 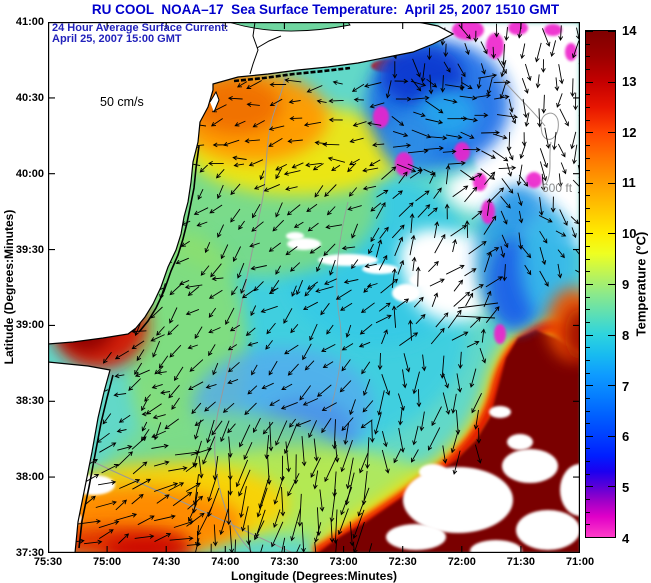 I want to click on x-tick-label: 74:30, so click(x=166, y=562).